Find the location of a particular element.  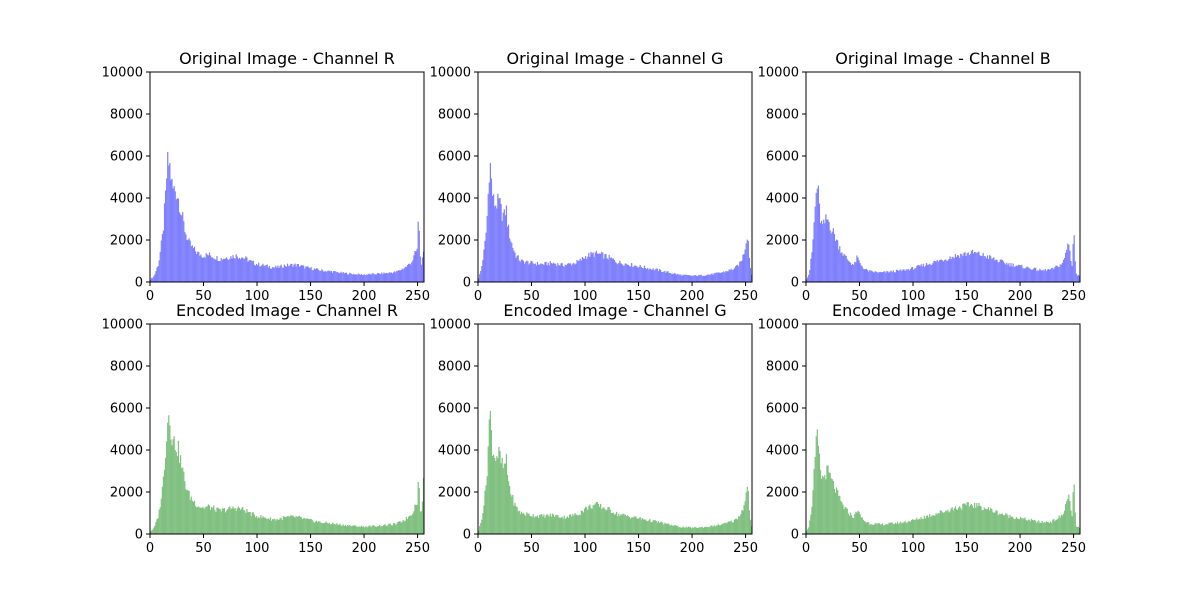

x-tick-label: 150 is located at coordinates (638, 296).